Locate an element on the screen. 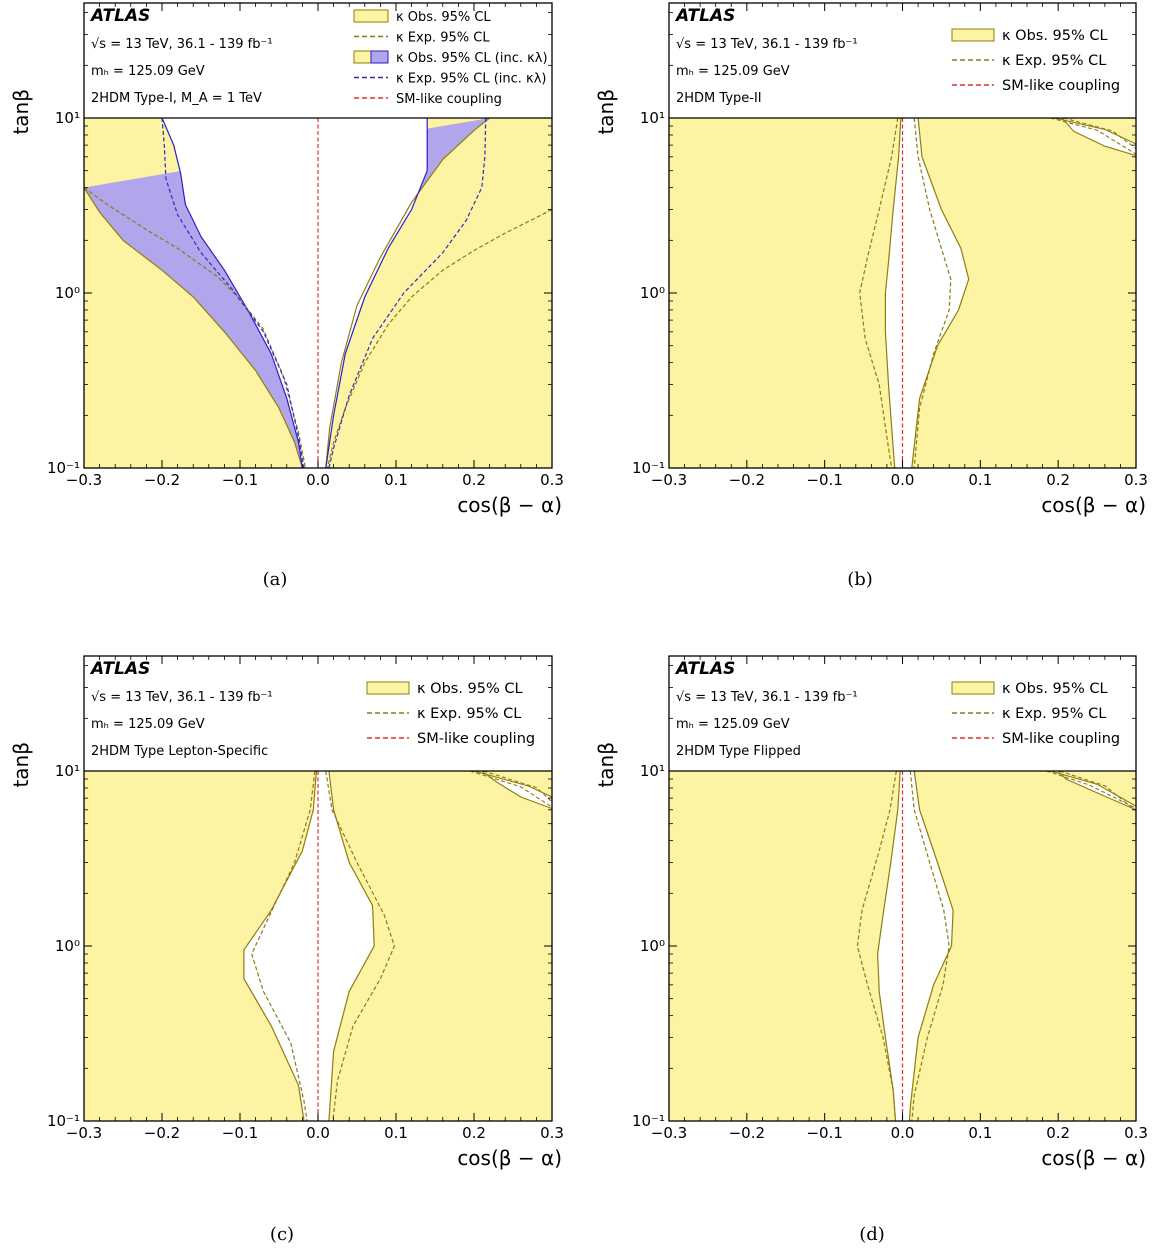 The image size is (1163, 1253). legend-label: κ Obs. 95% CL (inc. κλ) is located at coordinates (472, 58).